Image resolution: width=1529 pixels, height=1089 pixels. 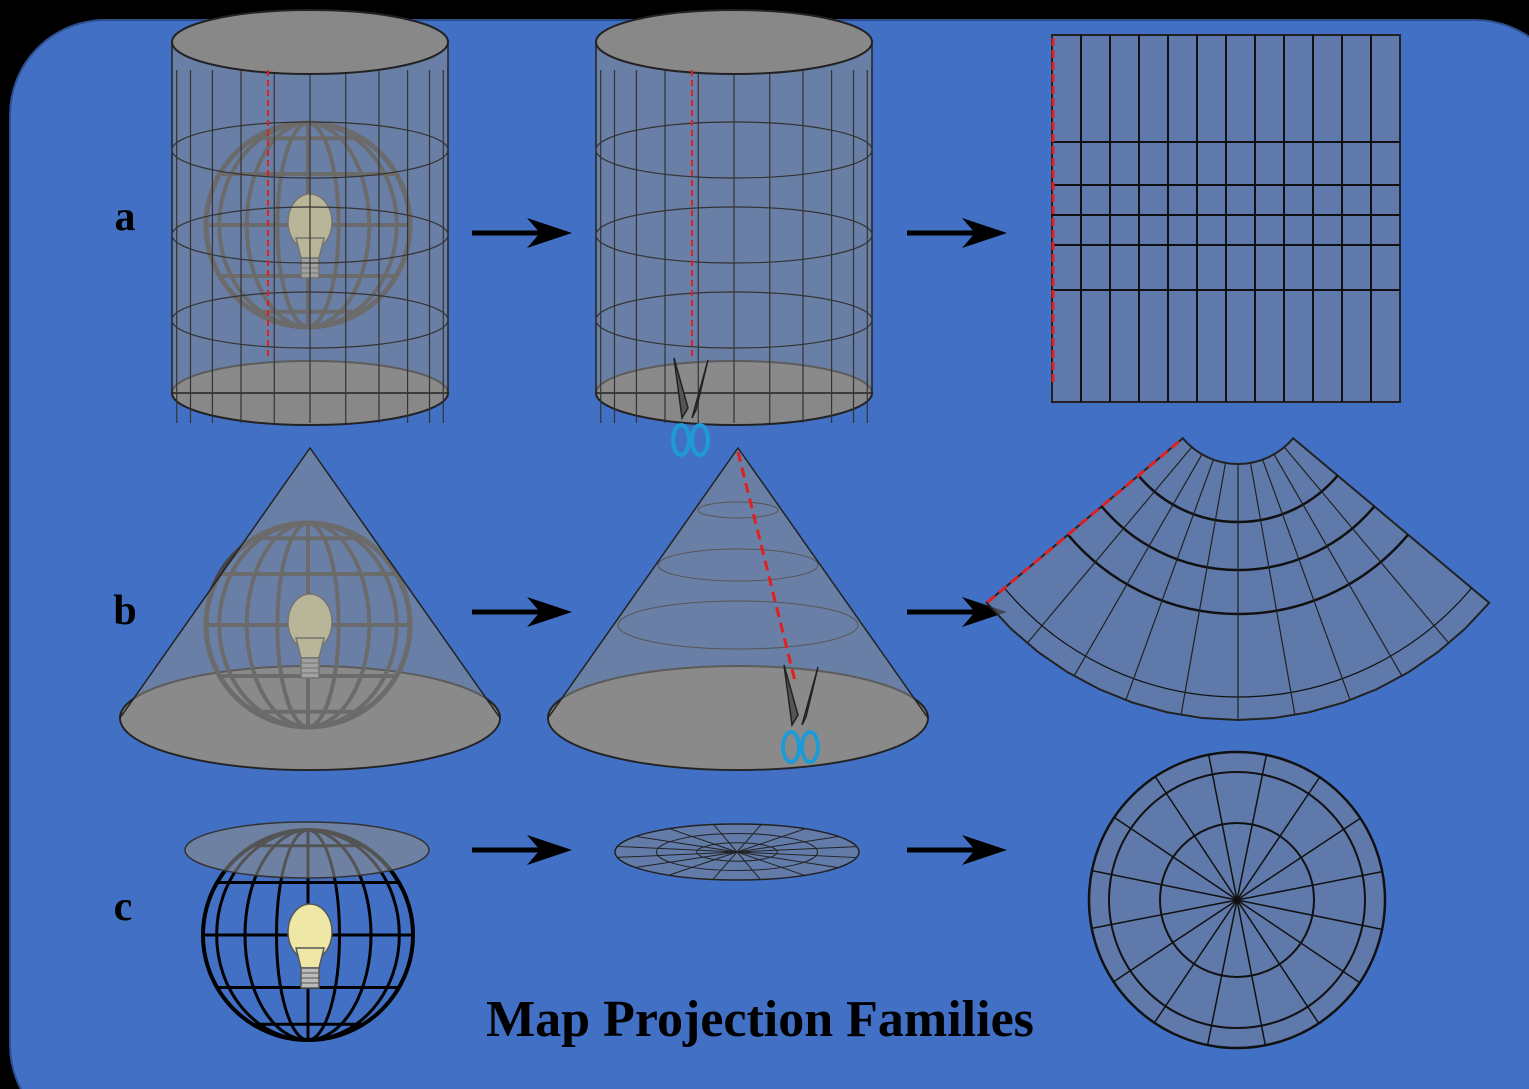 What do you see at coordinates (760, 1019) in the screenshot?
I see `title: Map Projection Families` at bounding box center [760, 1019].